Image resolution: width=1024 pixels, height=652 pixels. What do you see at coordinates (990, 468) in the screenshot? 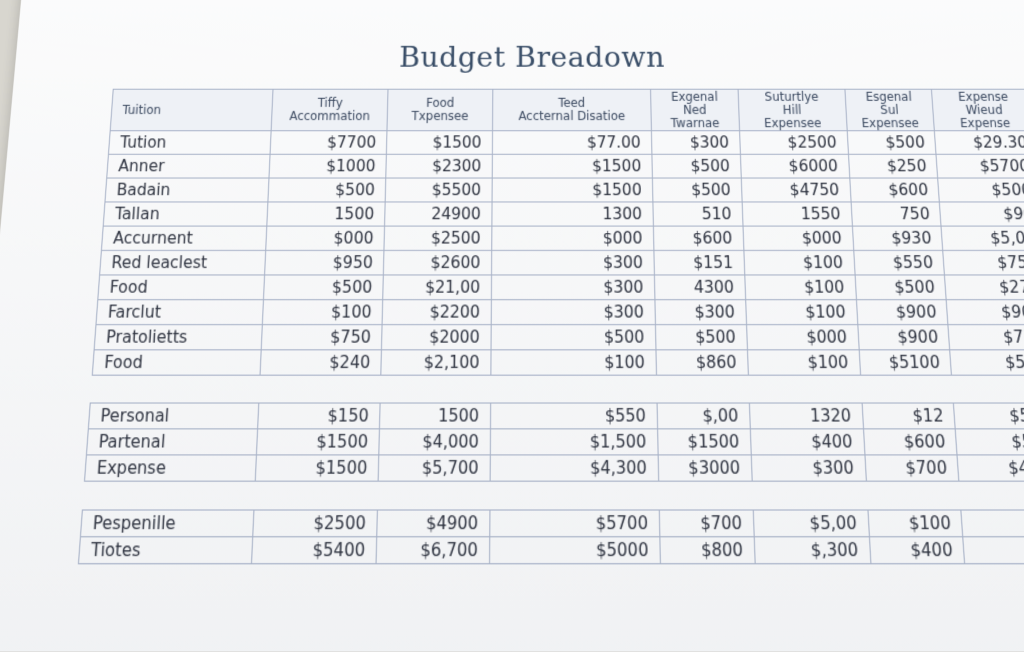
I see `table-cell: $4,50` at bounding box center [990, 468].